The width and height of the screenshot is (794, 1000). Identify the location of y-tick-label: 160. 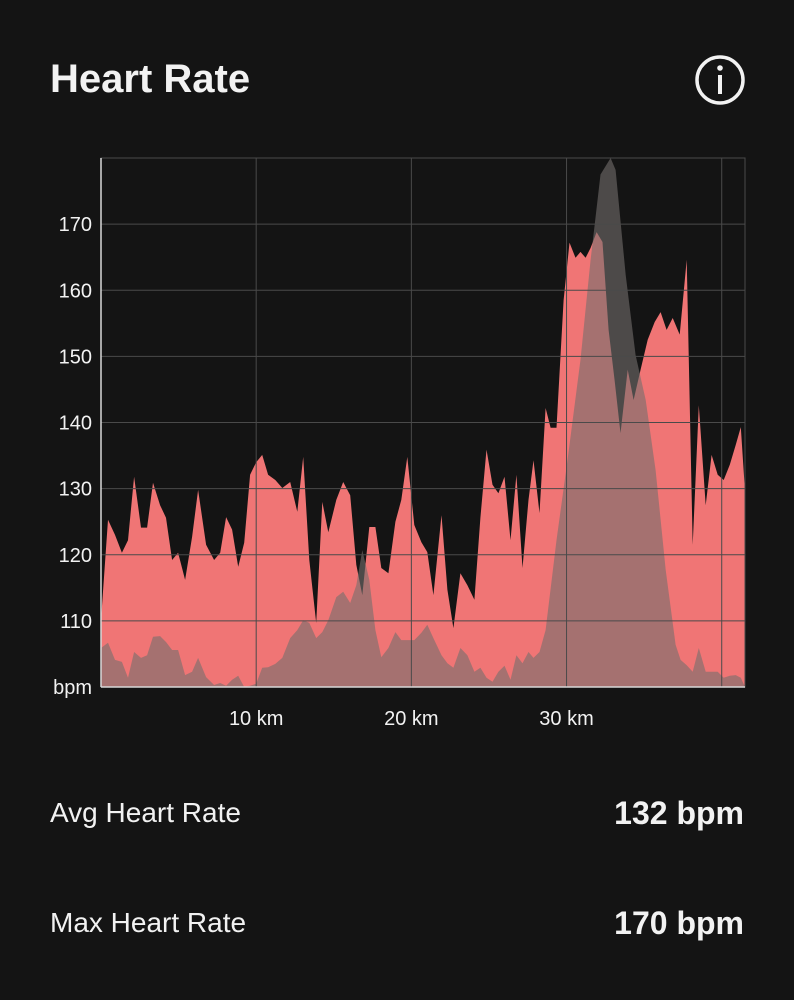
(75, 291).